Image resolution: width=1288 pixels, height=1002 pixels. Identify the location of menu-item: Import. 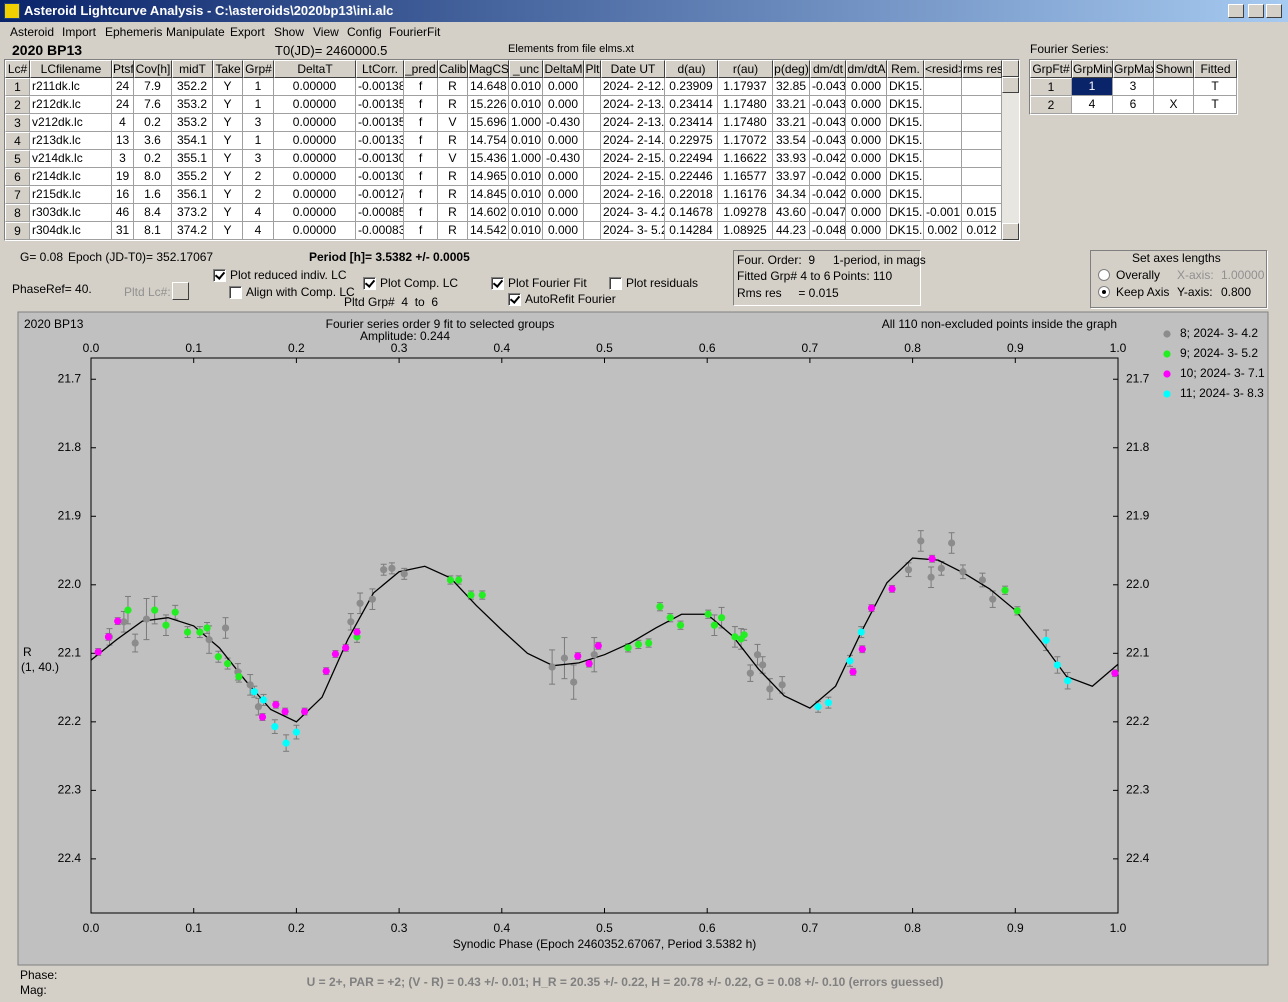
(79, 32).